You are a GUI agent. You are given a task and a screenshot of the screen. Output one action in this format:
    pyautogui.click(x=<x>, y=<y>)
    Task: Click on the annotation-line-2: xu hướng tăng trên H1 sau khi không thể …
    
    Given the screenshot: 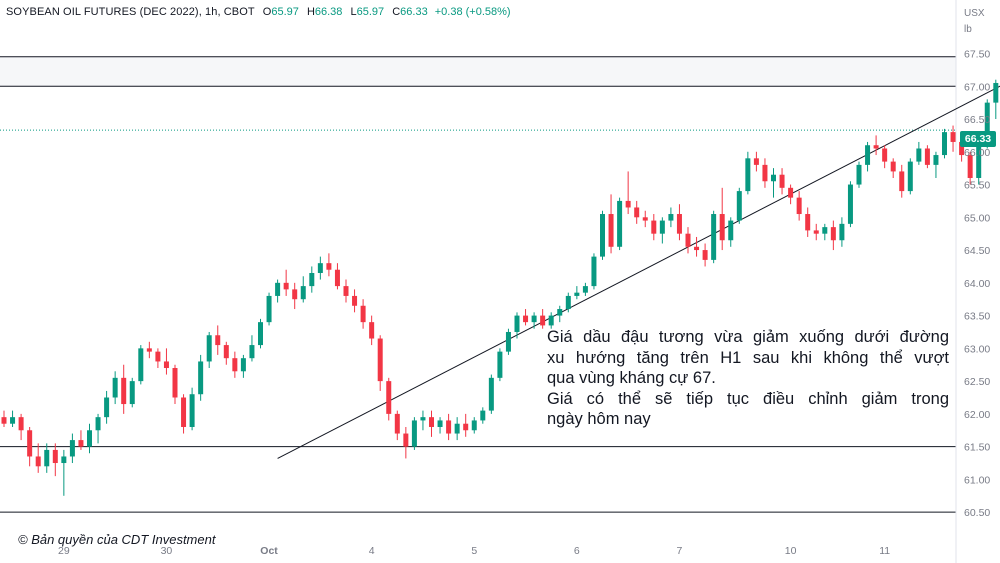 What is the action you would take?
    pyautogui.click(x=748, y=357)
    